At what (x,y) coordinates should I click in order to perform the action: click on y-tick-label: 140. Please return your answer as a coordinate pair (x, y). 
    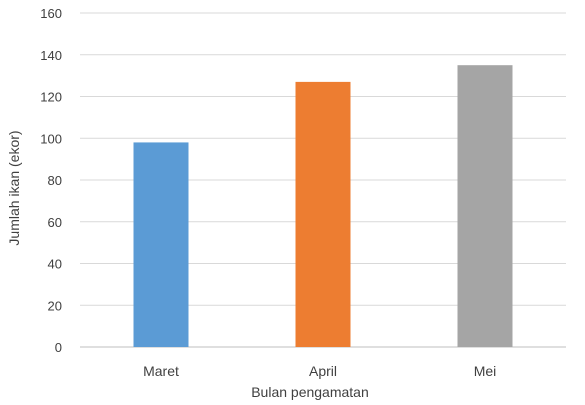
    Looking at the image, I should click on (51, 55).